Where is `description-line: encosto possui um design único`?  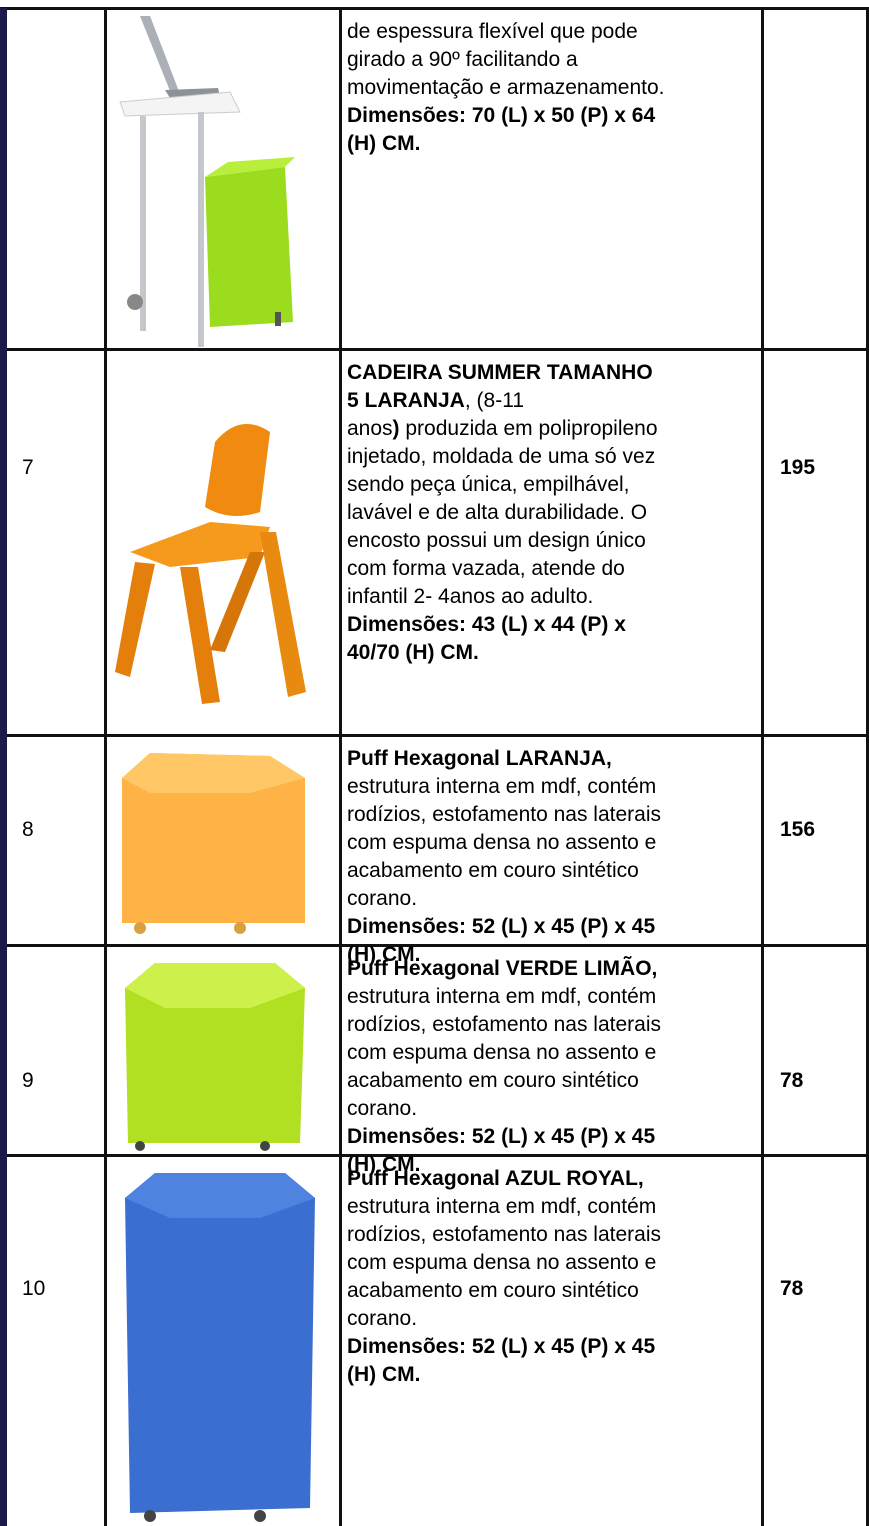 description-line: encosto possui um design único is located at coordinates (502, 541).